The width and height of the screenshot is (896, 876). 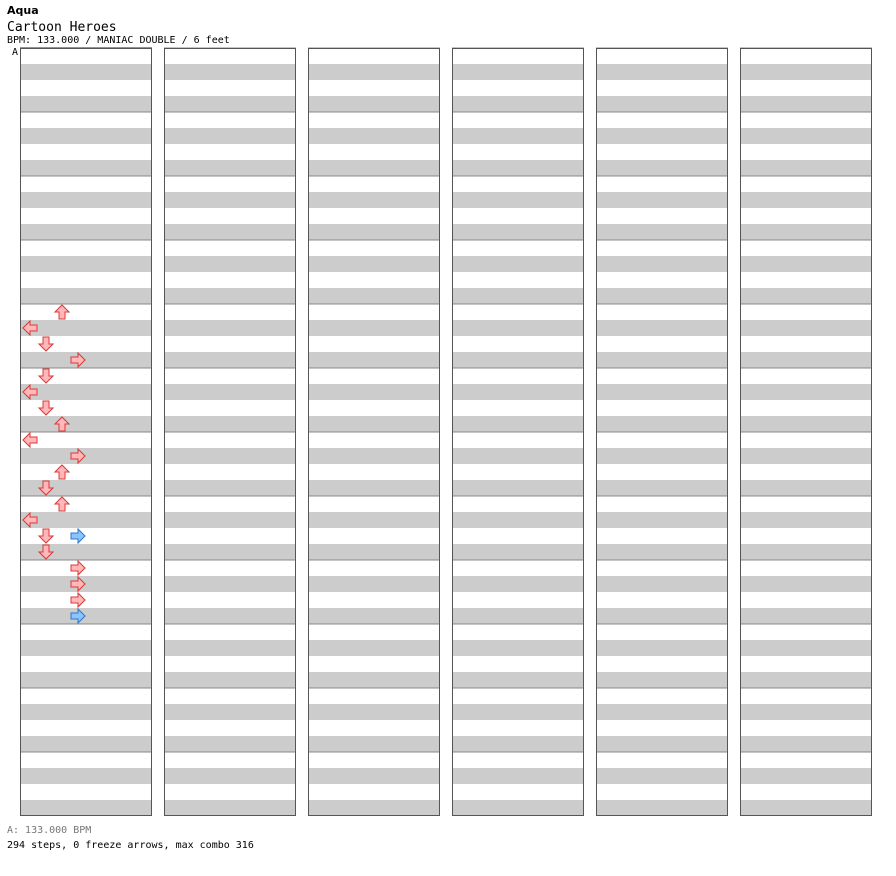 I want to click on column-border, so click(x=806, y=432).